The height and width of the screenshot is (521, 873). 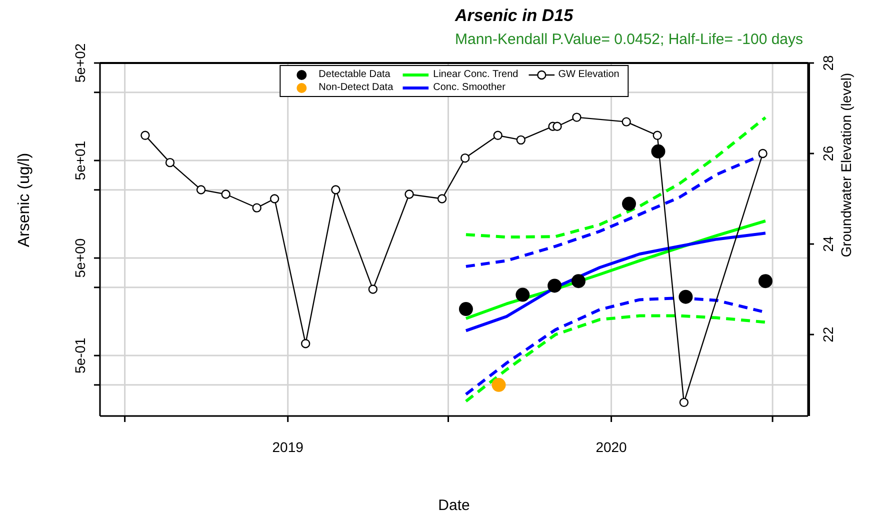 What do you see at coordinates (846, 165) in the screenshot?
I see `y2-axis-title: Groundwater Elevation (level)` at bounding box center [846, 165].